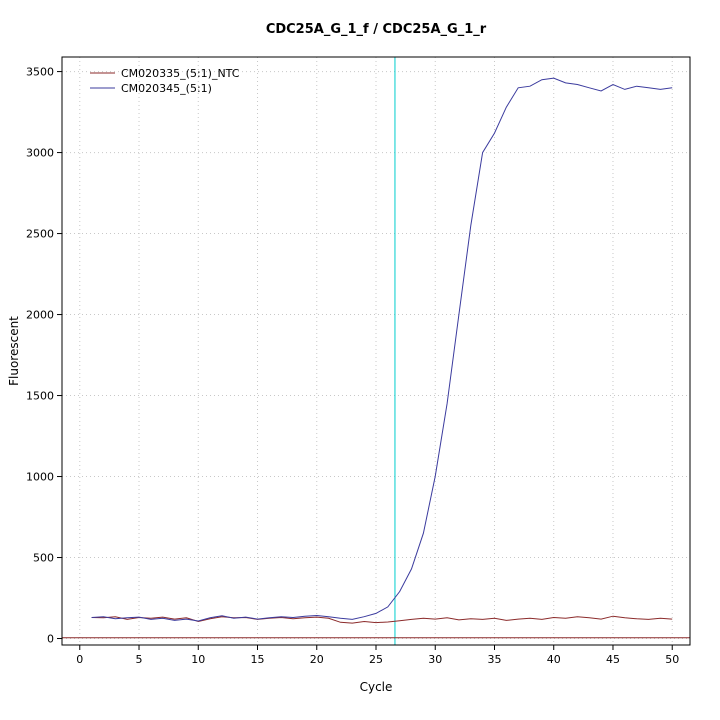 Image resolution: width=720 pixels, height=720 pixels. Describe the element at coordinates (165, 81) in the screenshot. I see `legend: CM020335_(5:1)_NTC CM020345_(5:1)` at that location.